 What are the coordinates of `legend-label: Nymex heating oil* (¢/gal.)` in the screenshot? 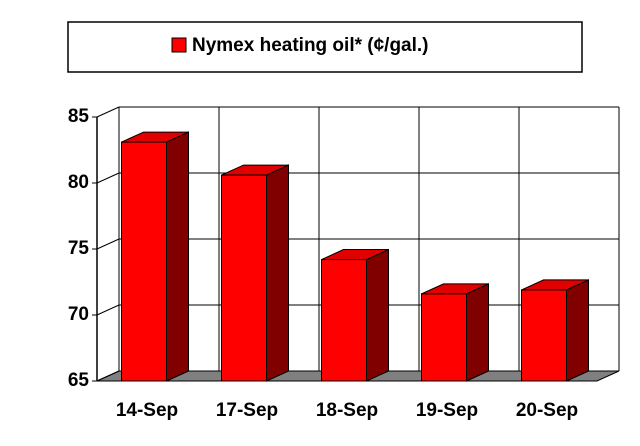 It's located at (310, 45).